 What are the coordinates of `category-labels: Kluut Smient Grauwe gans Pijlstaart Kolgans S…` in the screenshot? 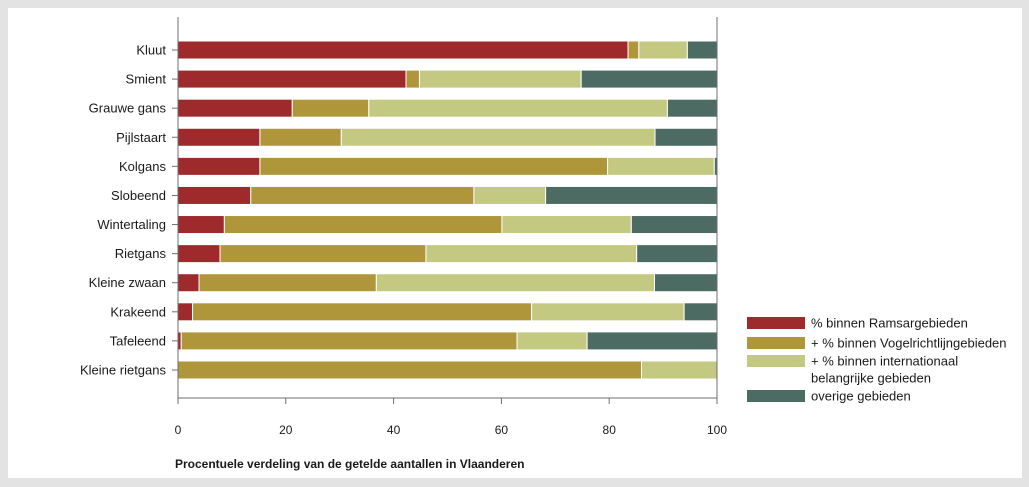 It's located at (123, 210).